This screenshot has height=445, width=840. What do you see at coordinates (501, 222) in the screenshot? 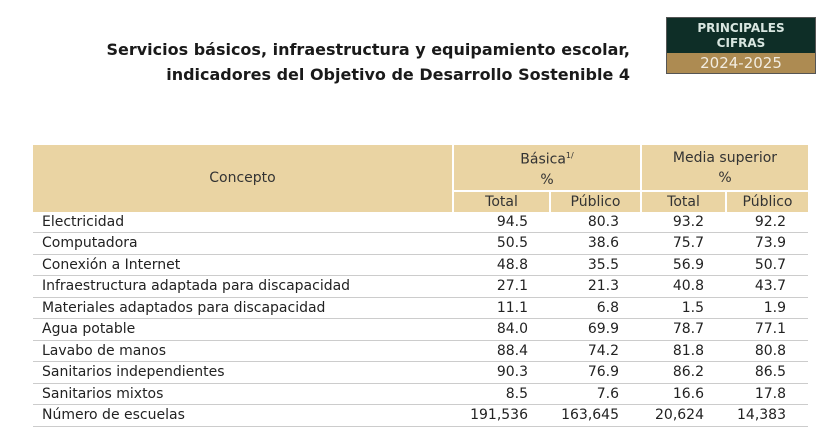
I see `cell-value: 94.5` at bounding box center [501, 222].